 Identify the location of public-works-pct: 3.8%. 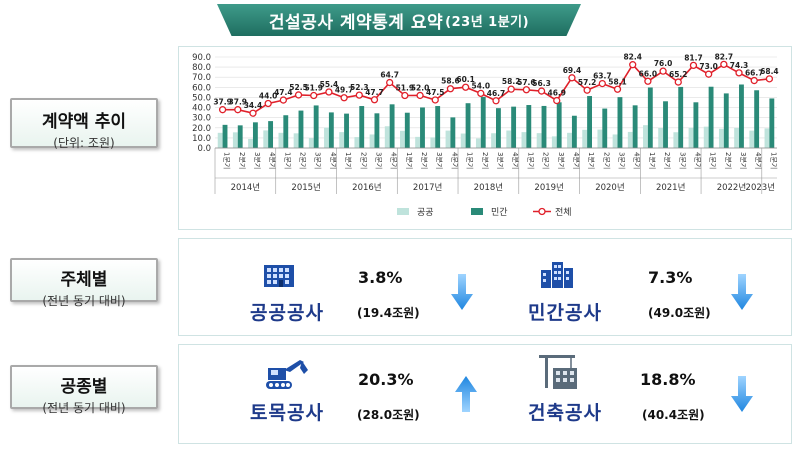
(380, 277).